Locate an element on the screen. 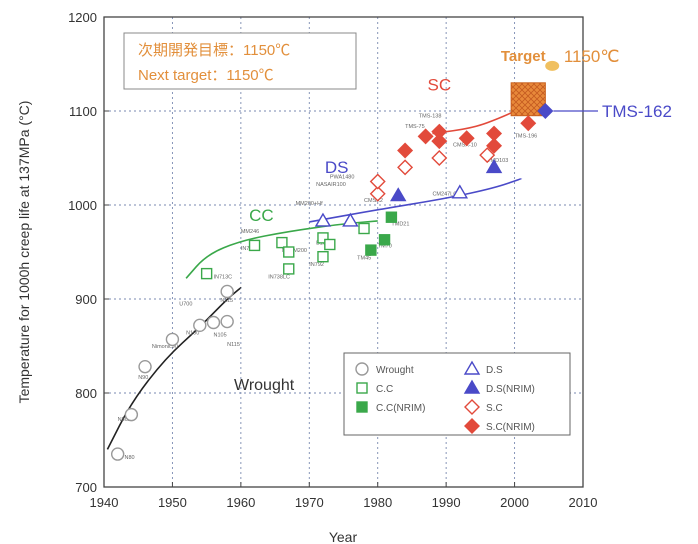  alloy-label: CM247LC is located at coordinates (444, 195).